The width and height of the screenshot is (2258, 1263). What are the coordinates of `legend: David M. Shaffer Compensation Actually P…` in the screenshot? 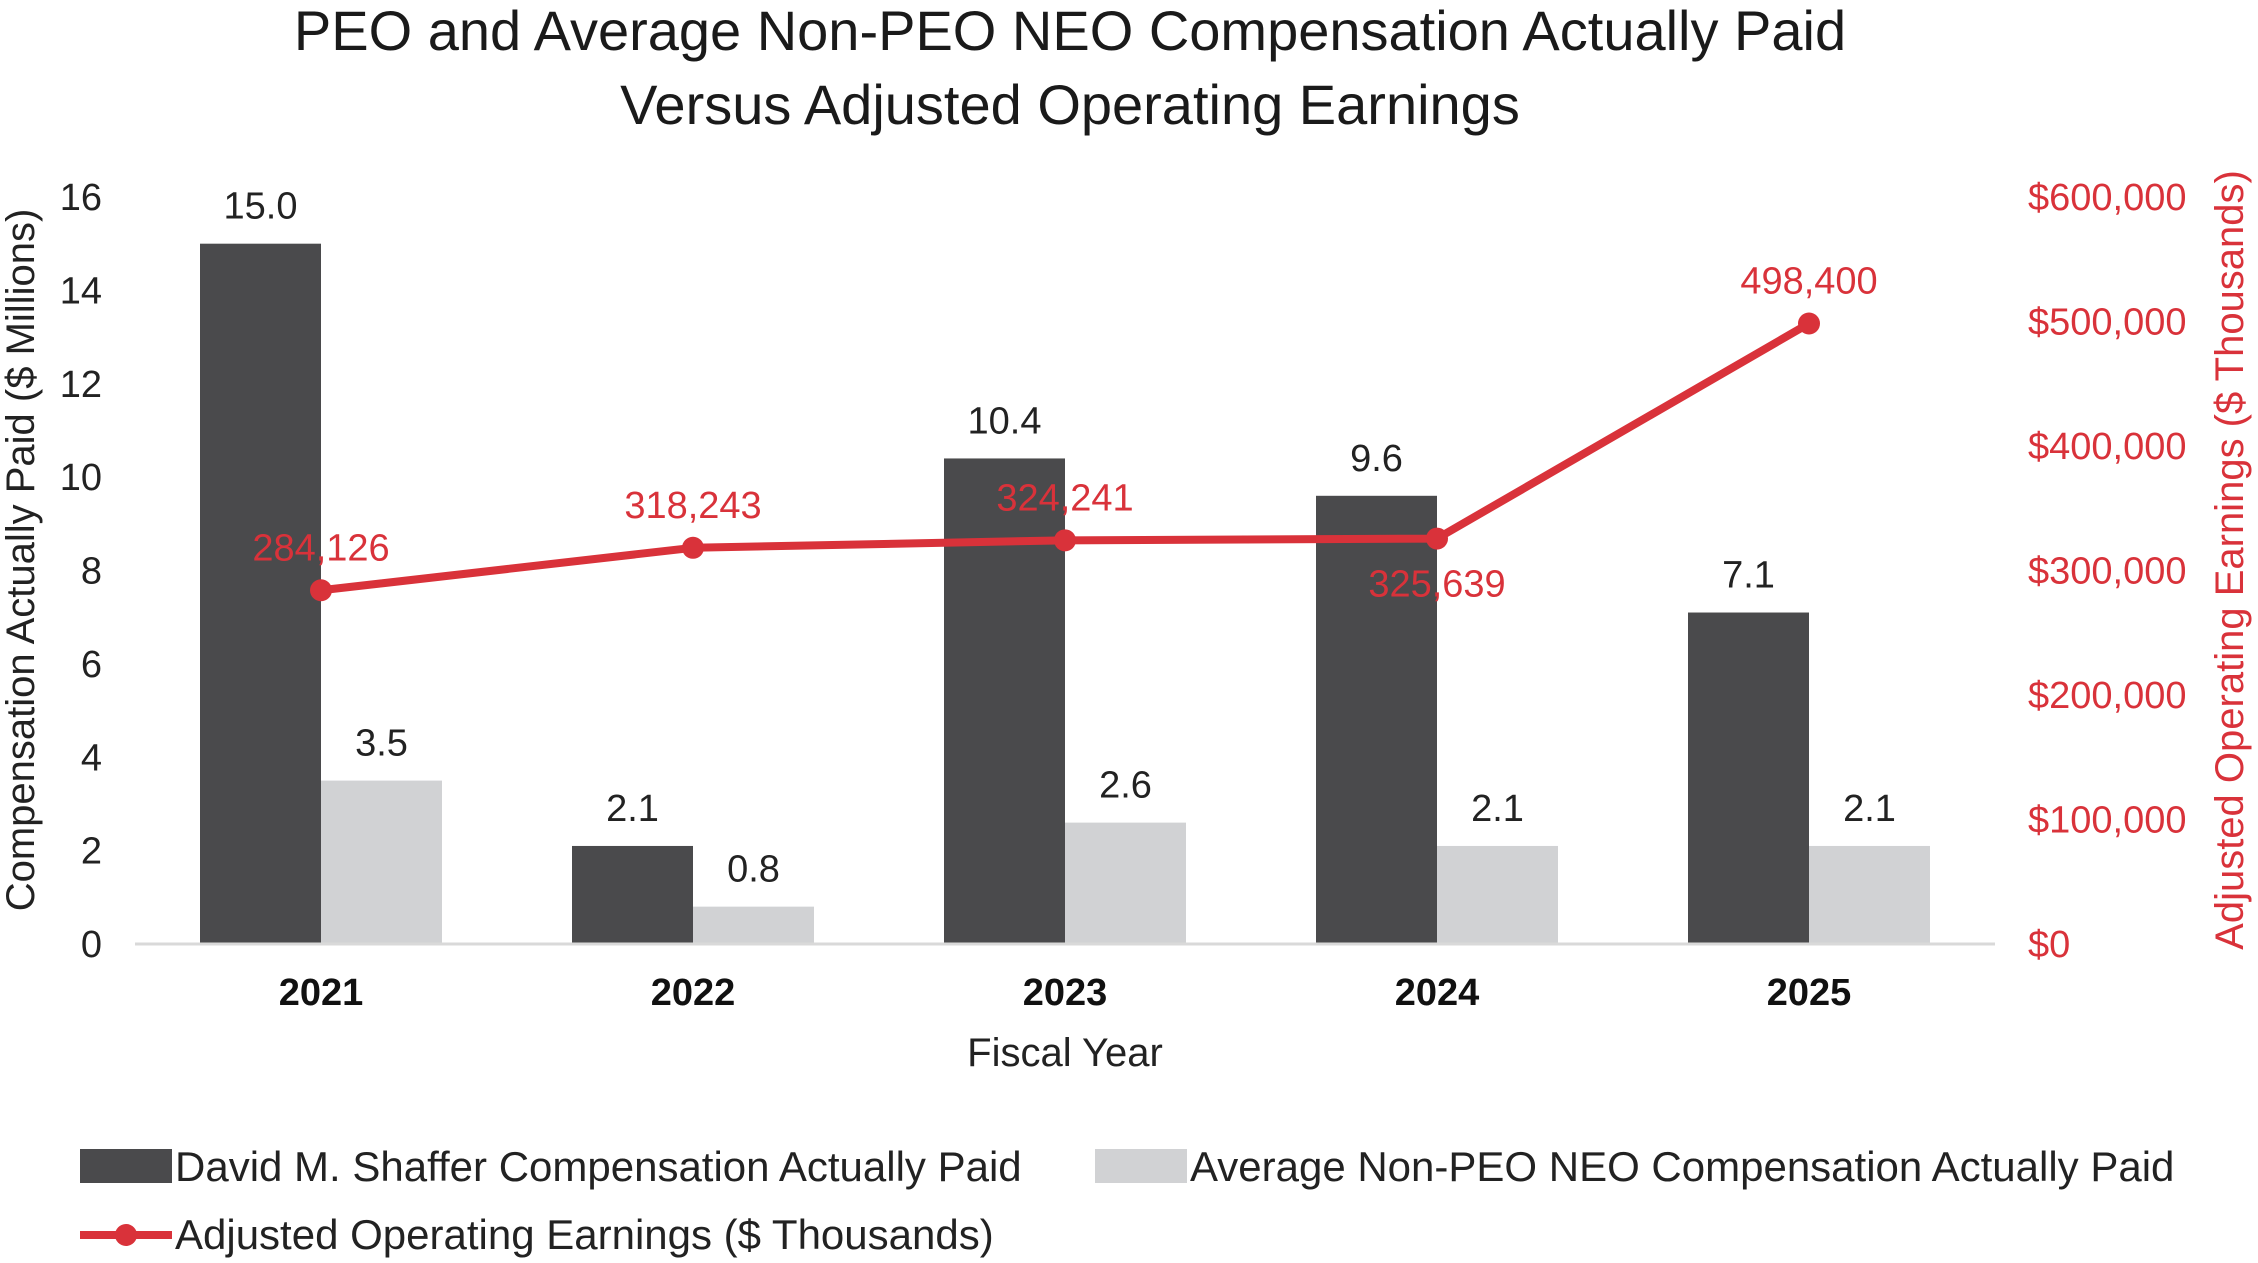 It's located at (1127, 1200).